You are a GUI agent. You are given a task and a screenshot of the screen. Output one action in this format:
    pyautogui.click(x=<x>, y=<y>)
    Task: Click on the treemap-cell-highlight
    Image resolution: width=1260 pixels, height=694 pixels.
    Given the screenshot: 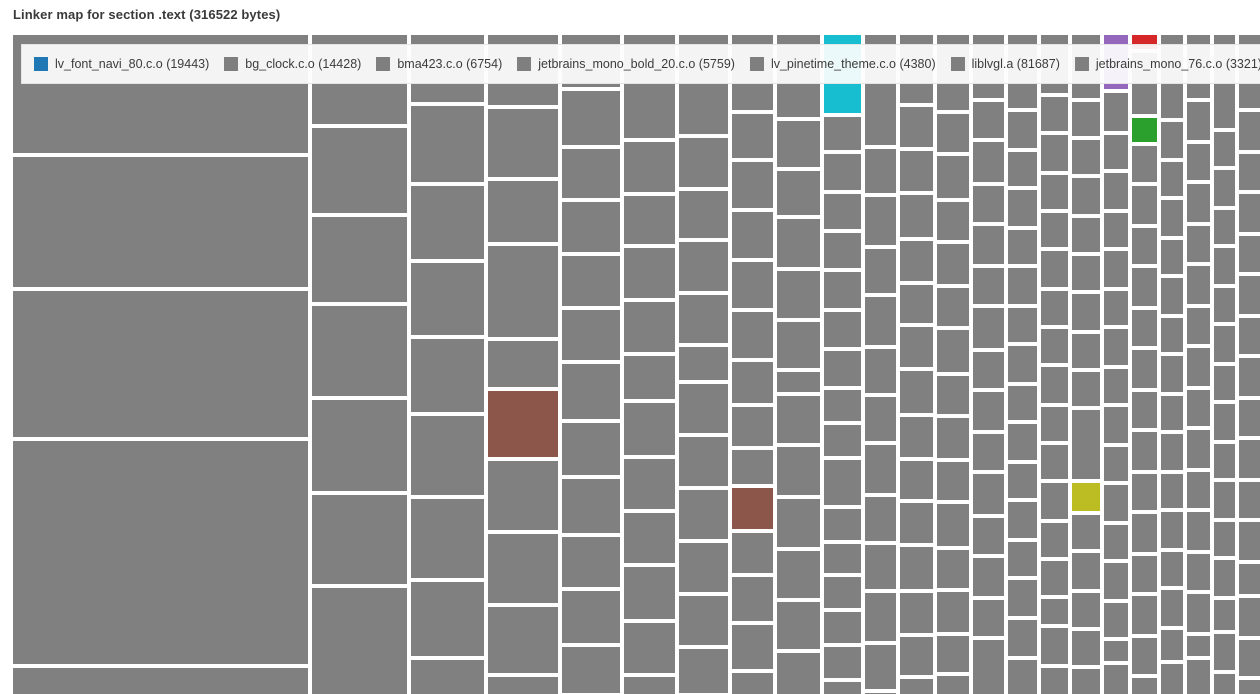 What is the action you would take?
    pyautogui.click(x=1144, y=130)
    